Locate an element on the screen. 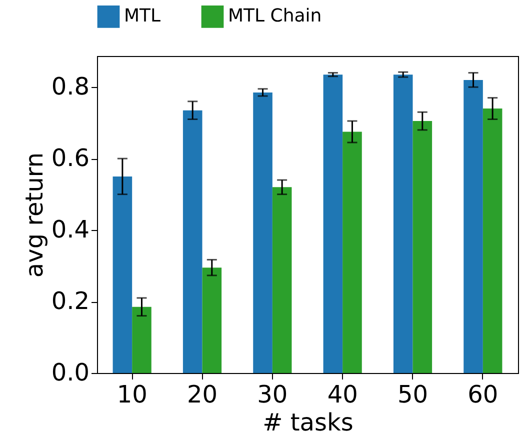  x-tick-label: 20 is located at coordinates (202, 394).